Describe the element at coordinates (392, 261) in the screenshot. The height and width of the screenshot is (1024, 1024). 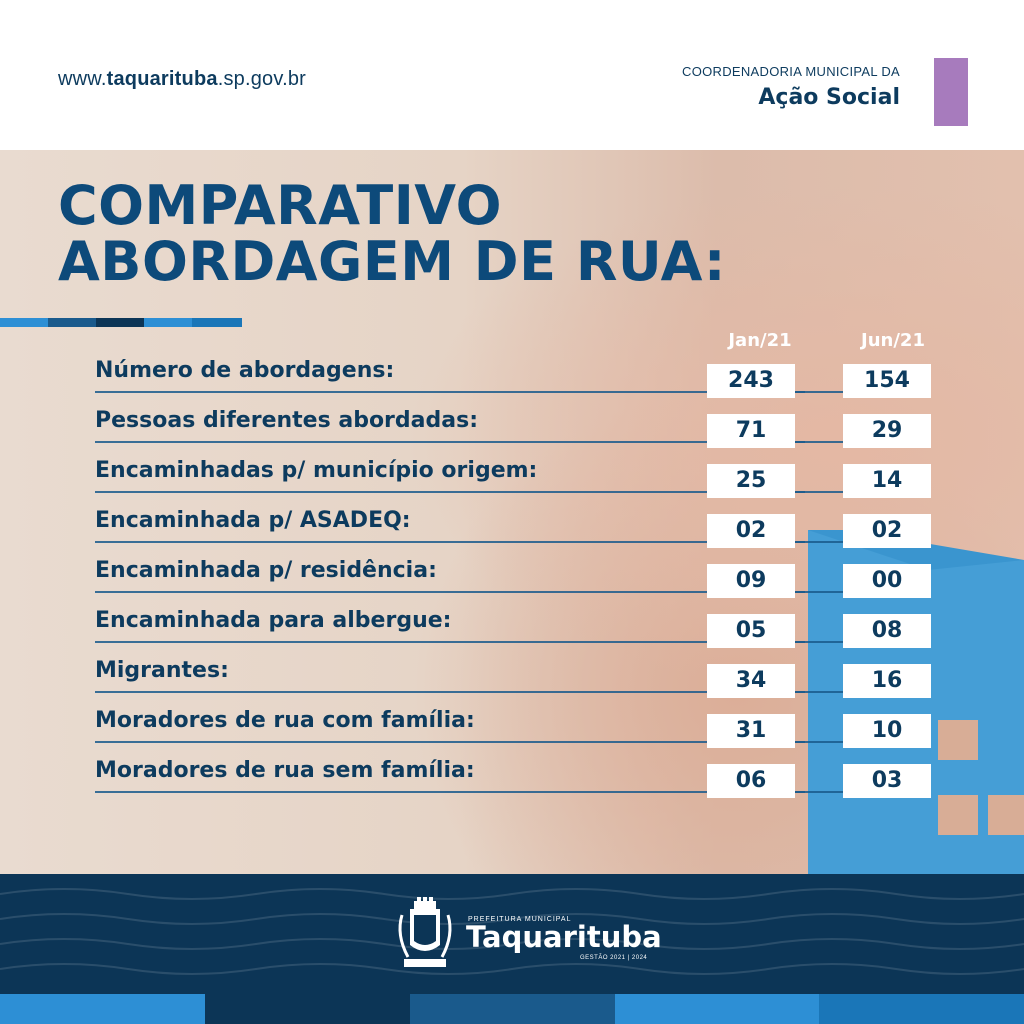
I see `title-line-2: ABORDAGEM DE RUA:` at that location.